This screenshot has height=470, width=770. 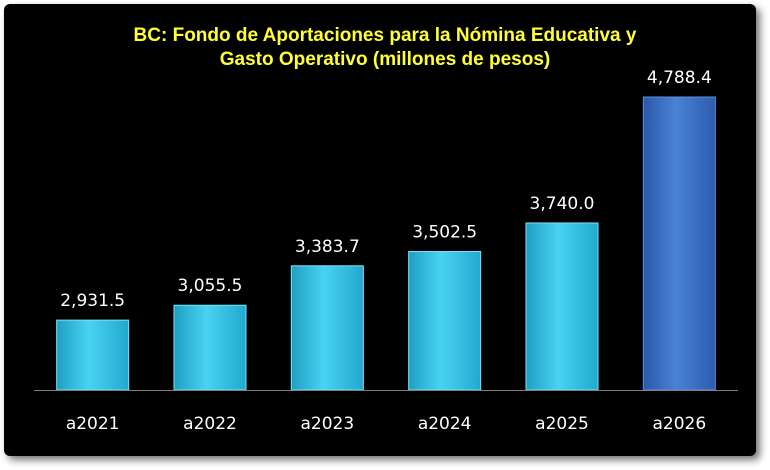 I want to click on data-label-a2024: 3,502.5, so click(x=444, y=233).